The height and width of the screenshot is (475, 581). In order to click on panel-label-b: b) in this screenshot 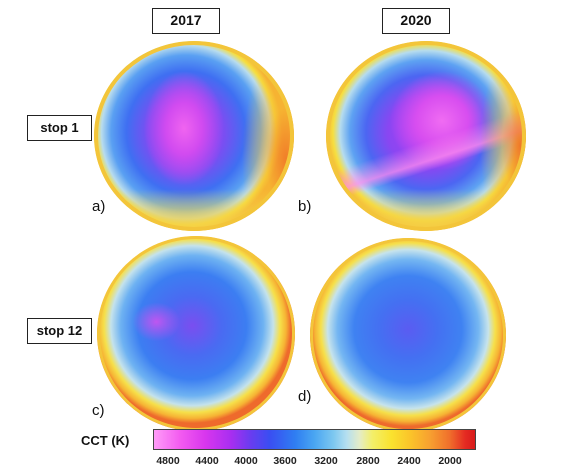, I will do `click(305, 206)`.